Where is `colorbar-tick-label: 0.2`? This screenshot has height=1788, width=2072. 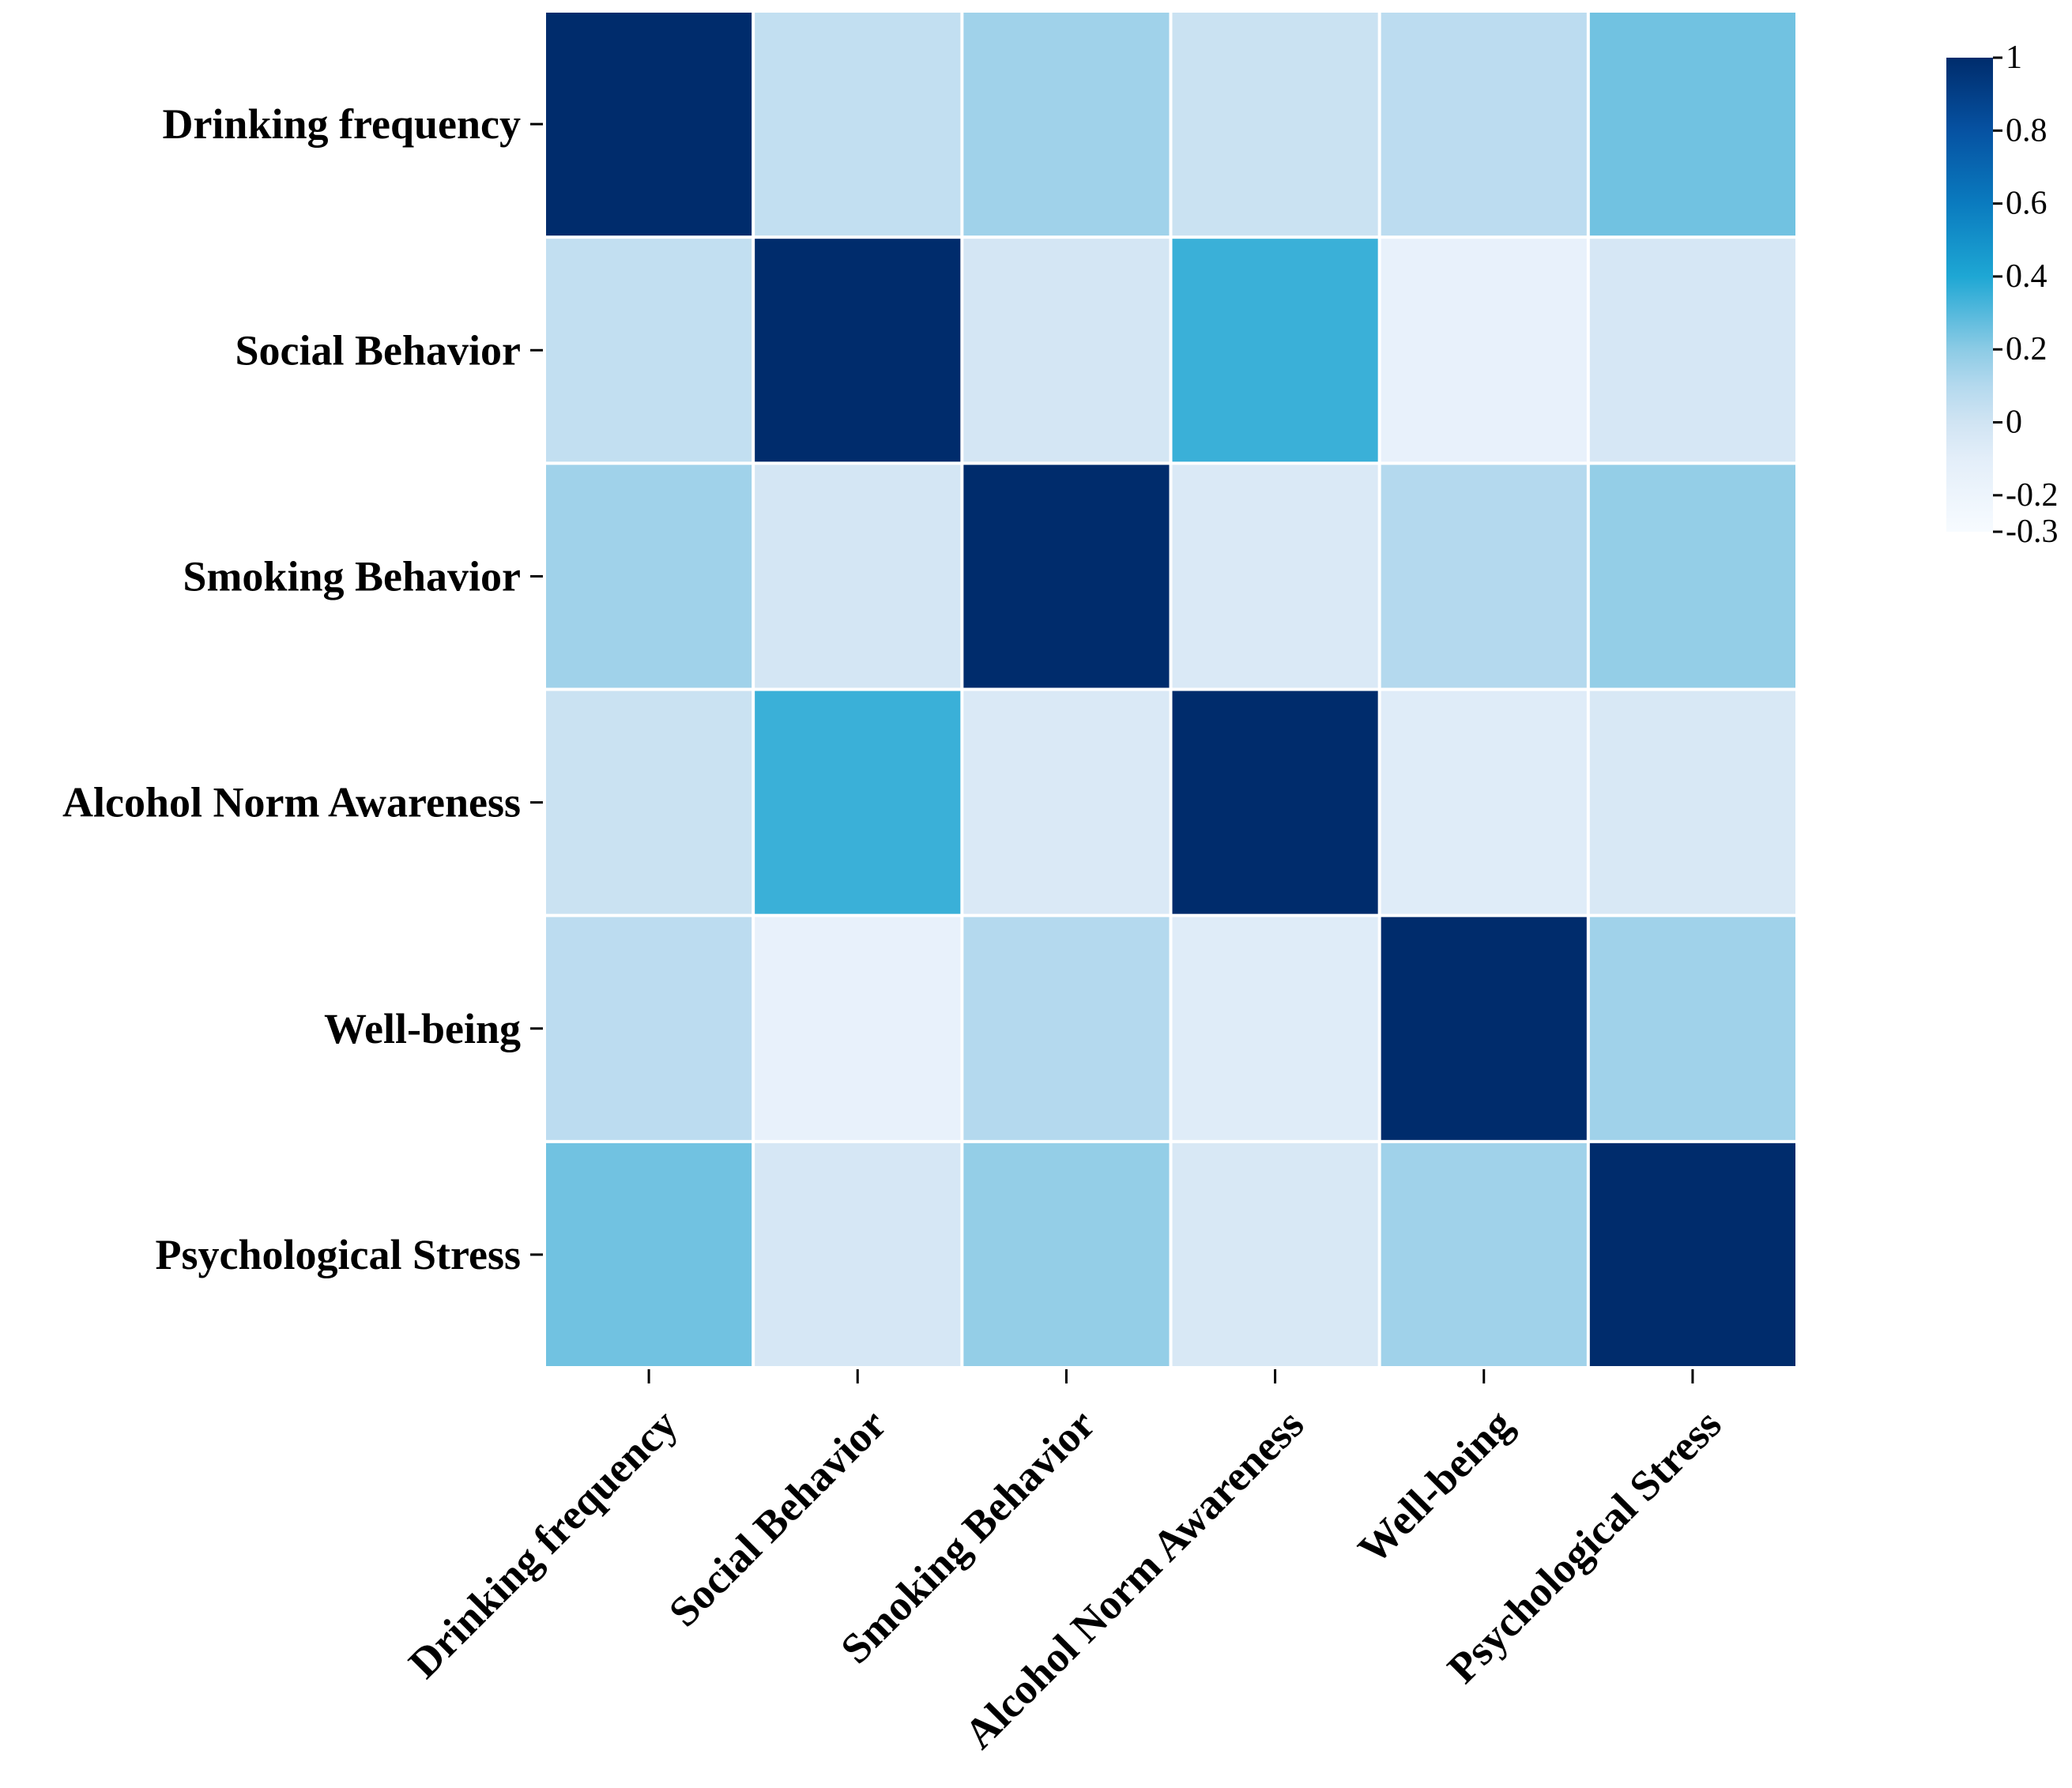 colorbar-tick-label: 0.2 is located at coordinates (2027, 349).